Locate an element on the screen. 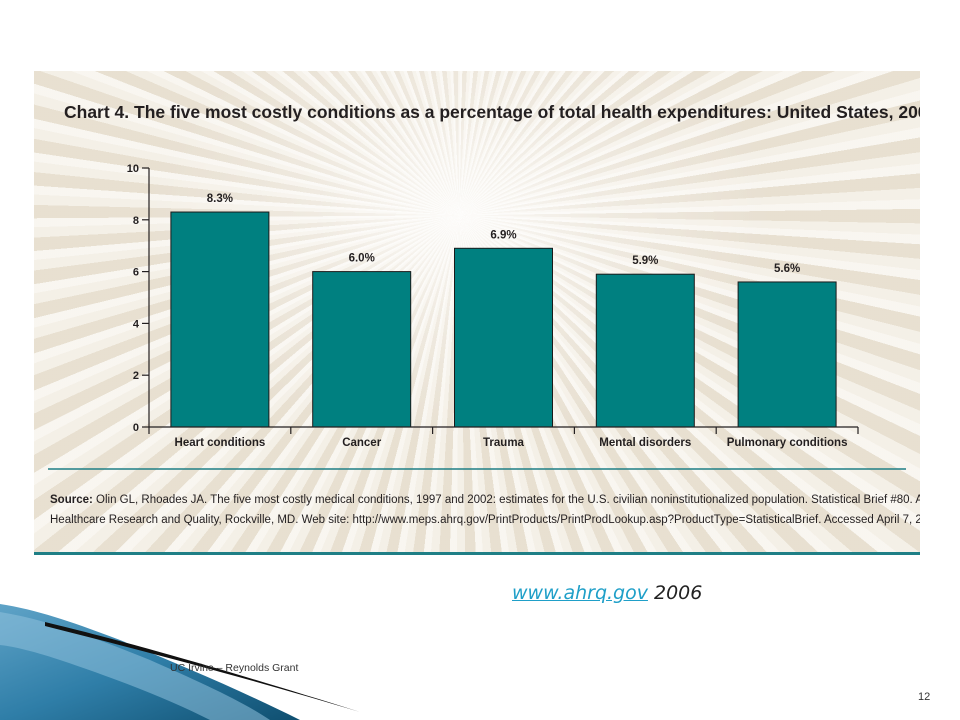 The height and width of the screenshot is (720, 960). data-label: 6.0% is located at coordinates (362, 259).